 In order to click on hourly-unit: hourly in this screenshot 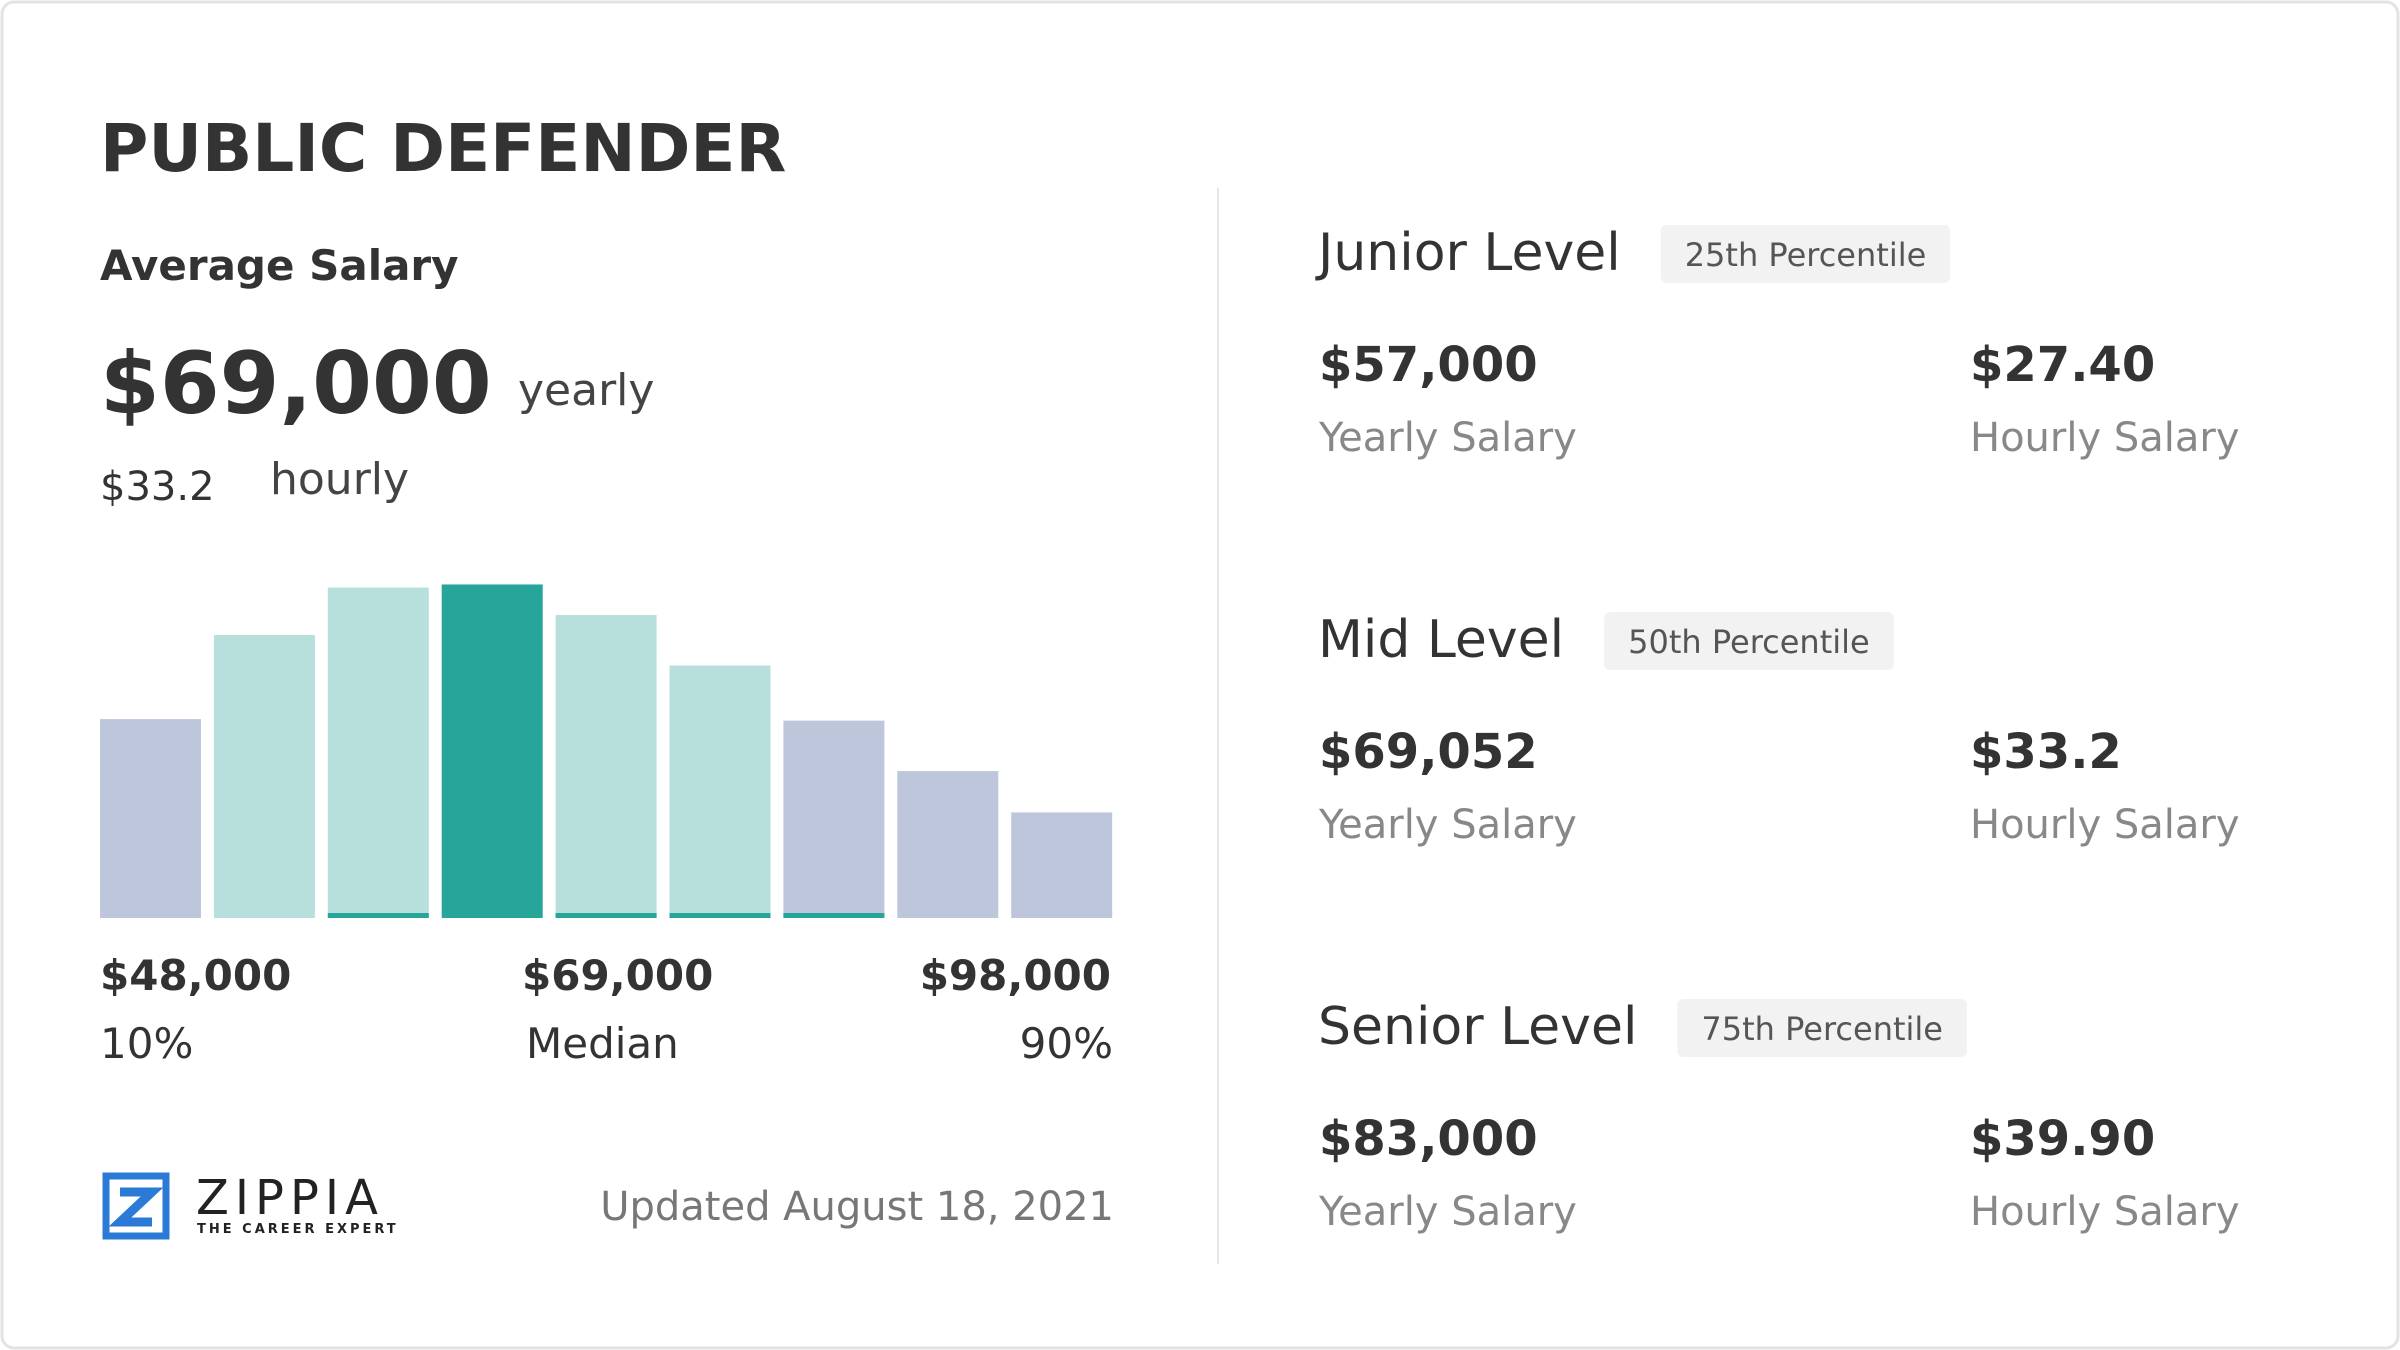, I will do `click(339, 479)`.